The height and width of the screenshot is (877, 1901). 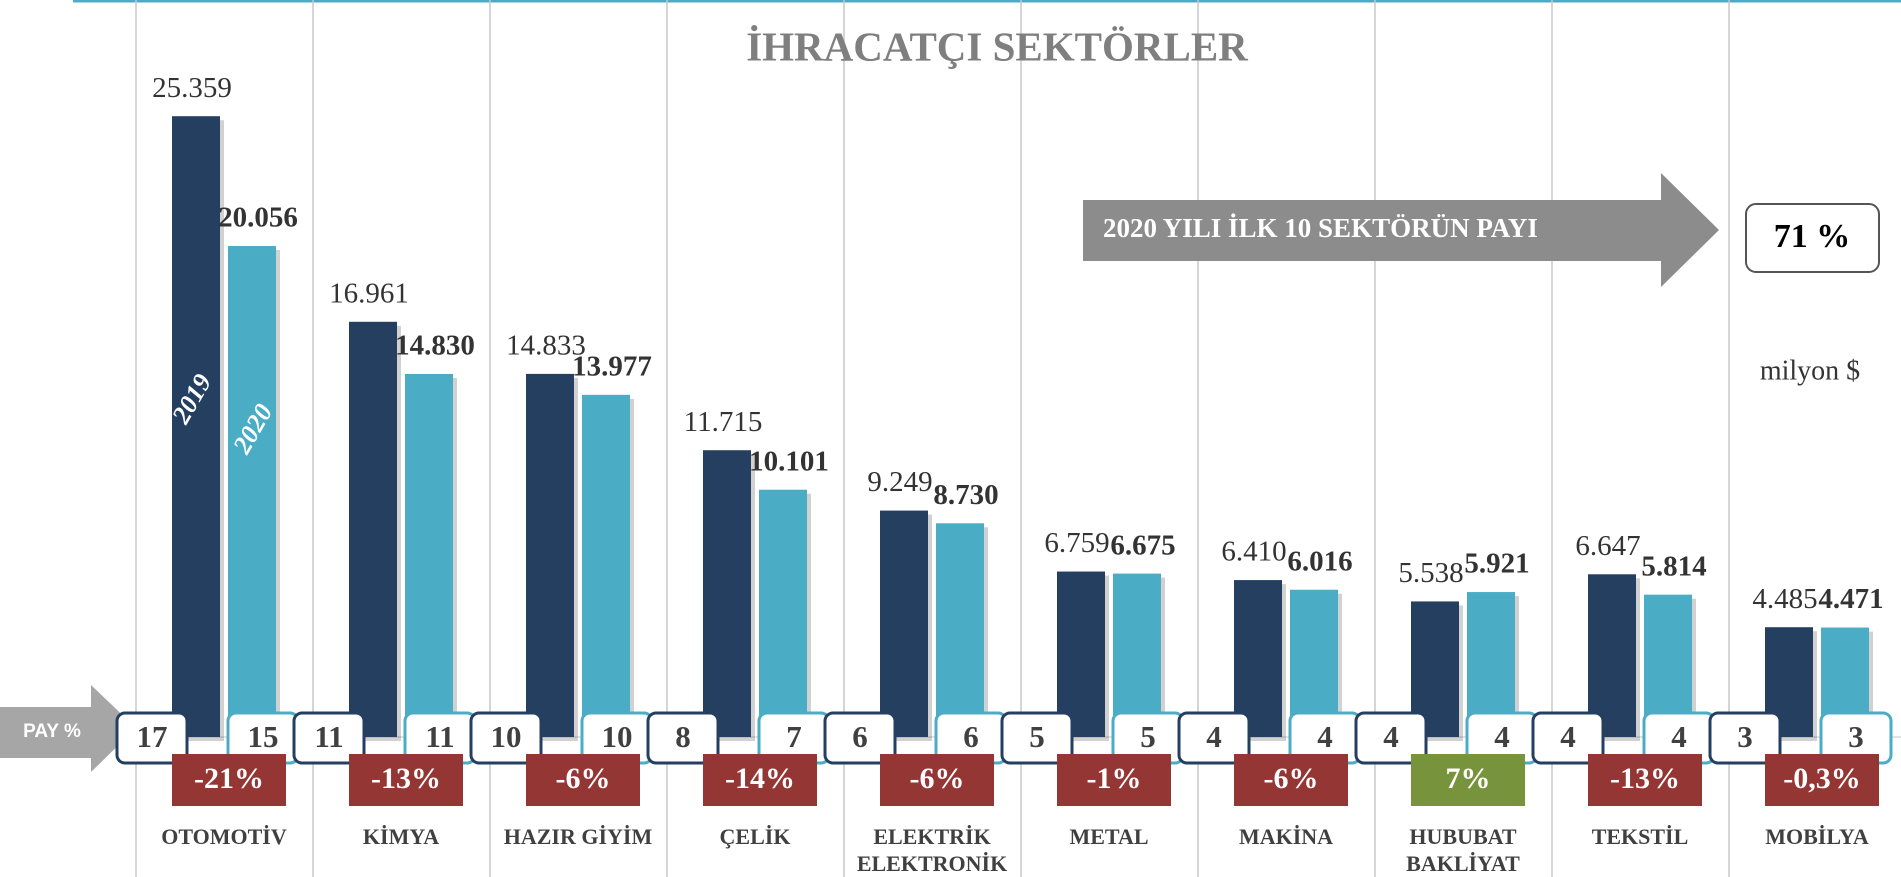 I want to click on change-label: -0,3%, so click(x=1822, y=778).